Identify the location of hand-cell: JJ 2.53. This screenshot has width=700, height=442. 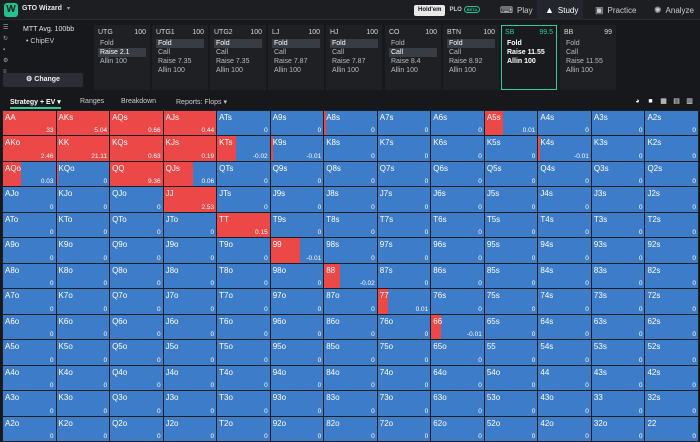
(190, 199).